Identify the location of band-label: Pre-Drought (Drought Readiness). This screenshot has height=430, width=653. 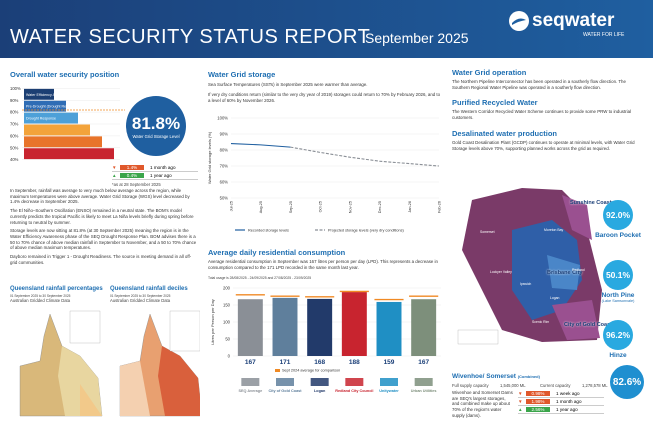
(53, 107).